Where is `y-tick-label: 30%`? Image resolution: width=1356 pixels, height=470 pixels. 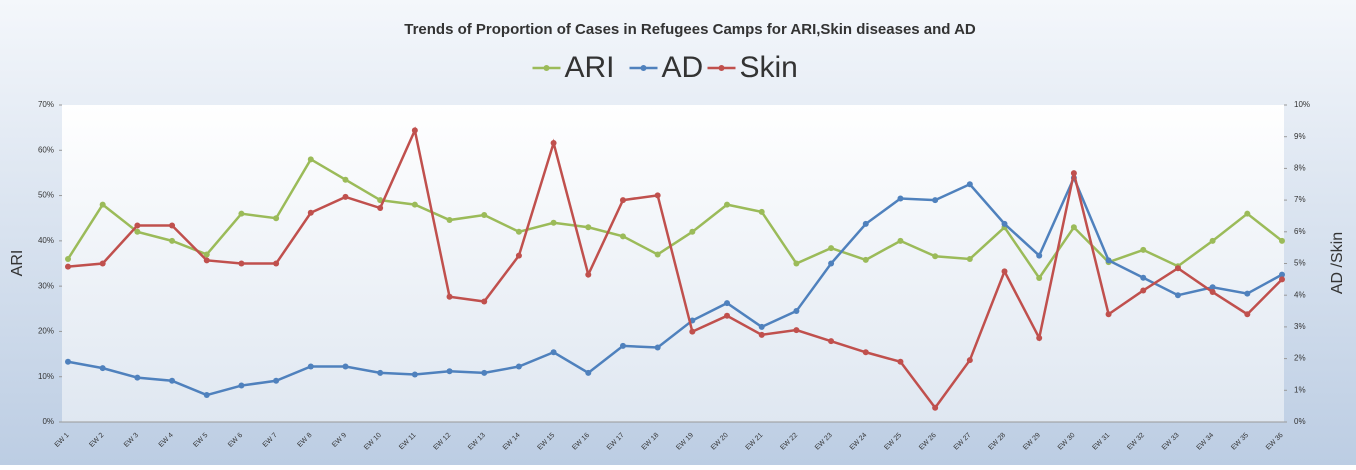 y-tick-label: 30% is located at coordinates (46, 285).